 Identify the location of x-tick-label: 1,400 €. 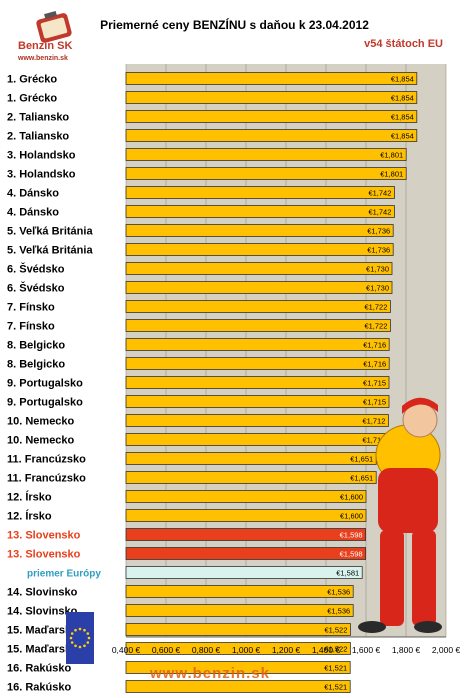
(326, 650).